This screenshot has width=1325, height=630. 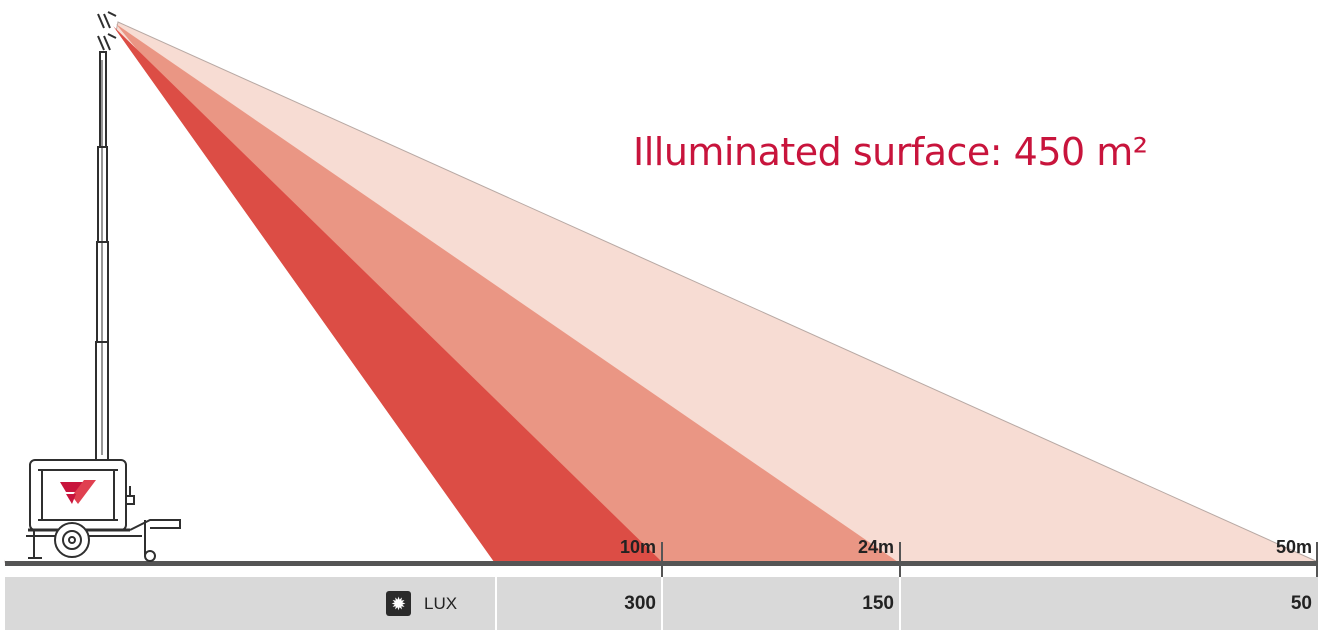 What do you see at coordinates (875, 547) in the screenshot?
I see `distance-label-24m: 24m` at bounding box center [875, 547].